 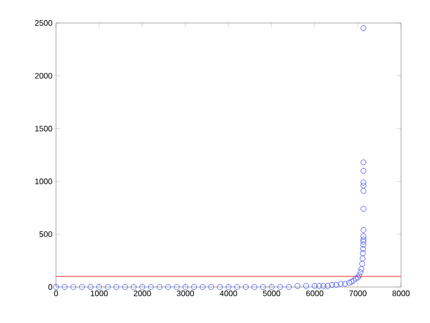 I want to click on y-tick-label: 500, so click(x=45, y=234).